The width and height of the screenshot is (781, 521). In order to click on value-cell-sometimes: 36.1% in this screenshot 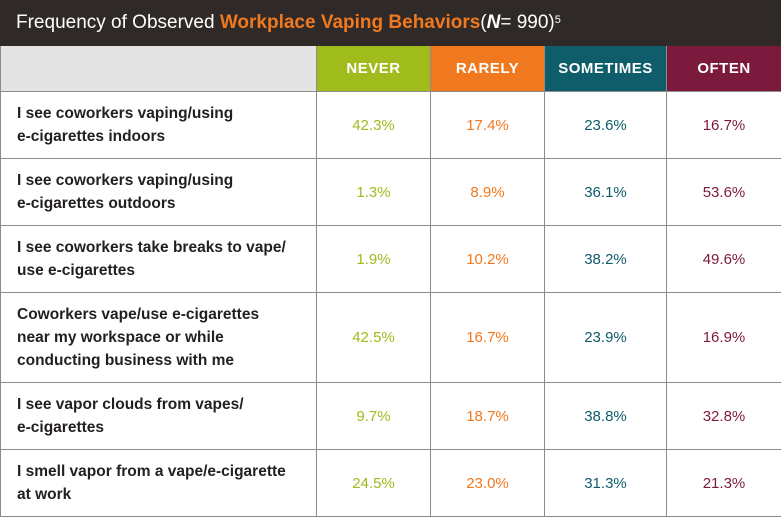, I will do `click(605, 192)`.